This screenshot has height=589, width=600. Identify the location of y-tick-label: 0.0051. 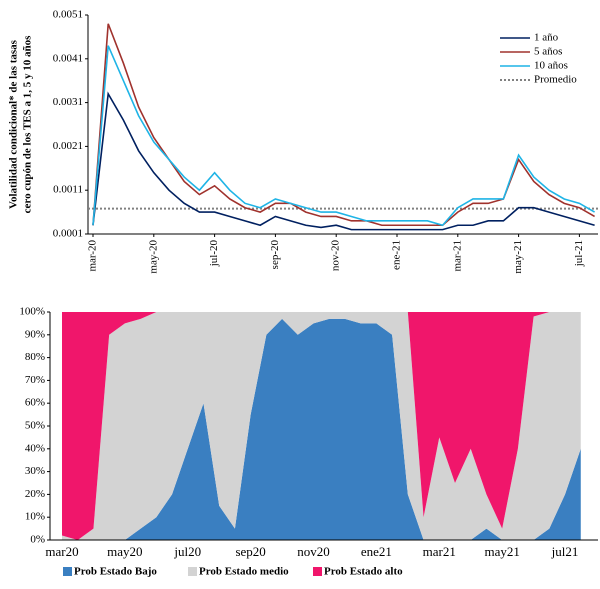
(68, 15).